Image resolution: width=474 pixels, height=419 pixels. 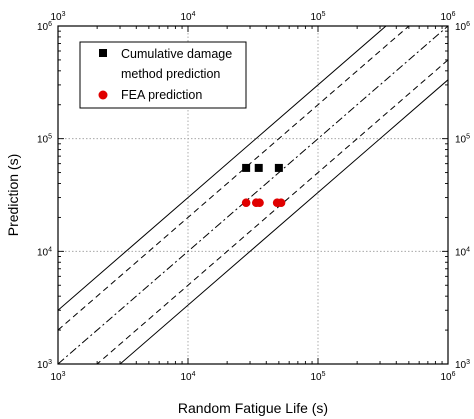 What do you see at coordinates (64, 374) in the screenshot?
I see `x-tick-label-bottom-exp: 3` at bounding box center [64, 374].